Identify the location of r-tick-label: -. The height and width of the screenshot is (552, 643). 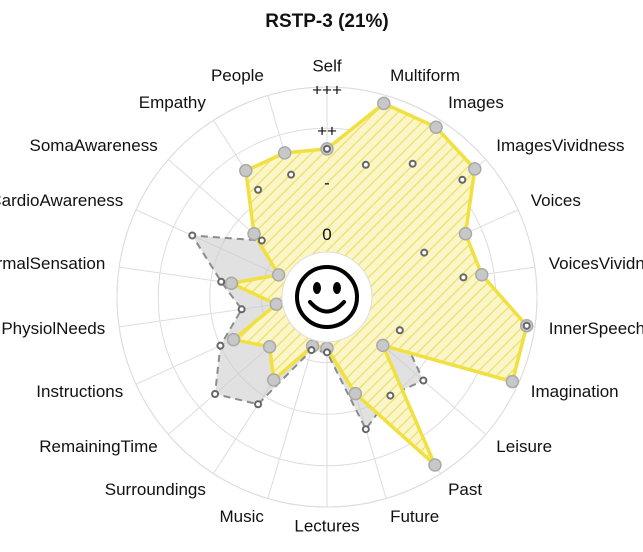
(327, 182).